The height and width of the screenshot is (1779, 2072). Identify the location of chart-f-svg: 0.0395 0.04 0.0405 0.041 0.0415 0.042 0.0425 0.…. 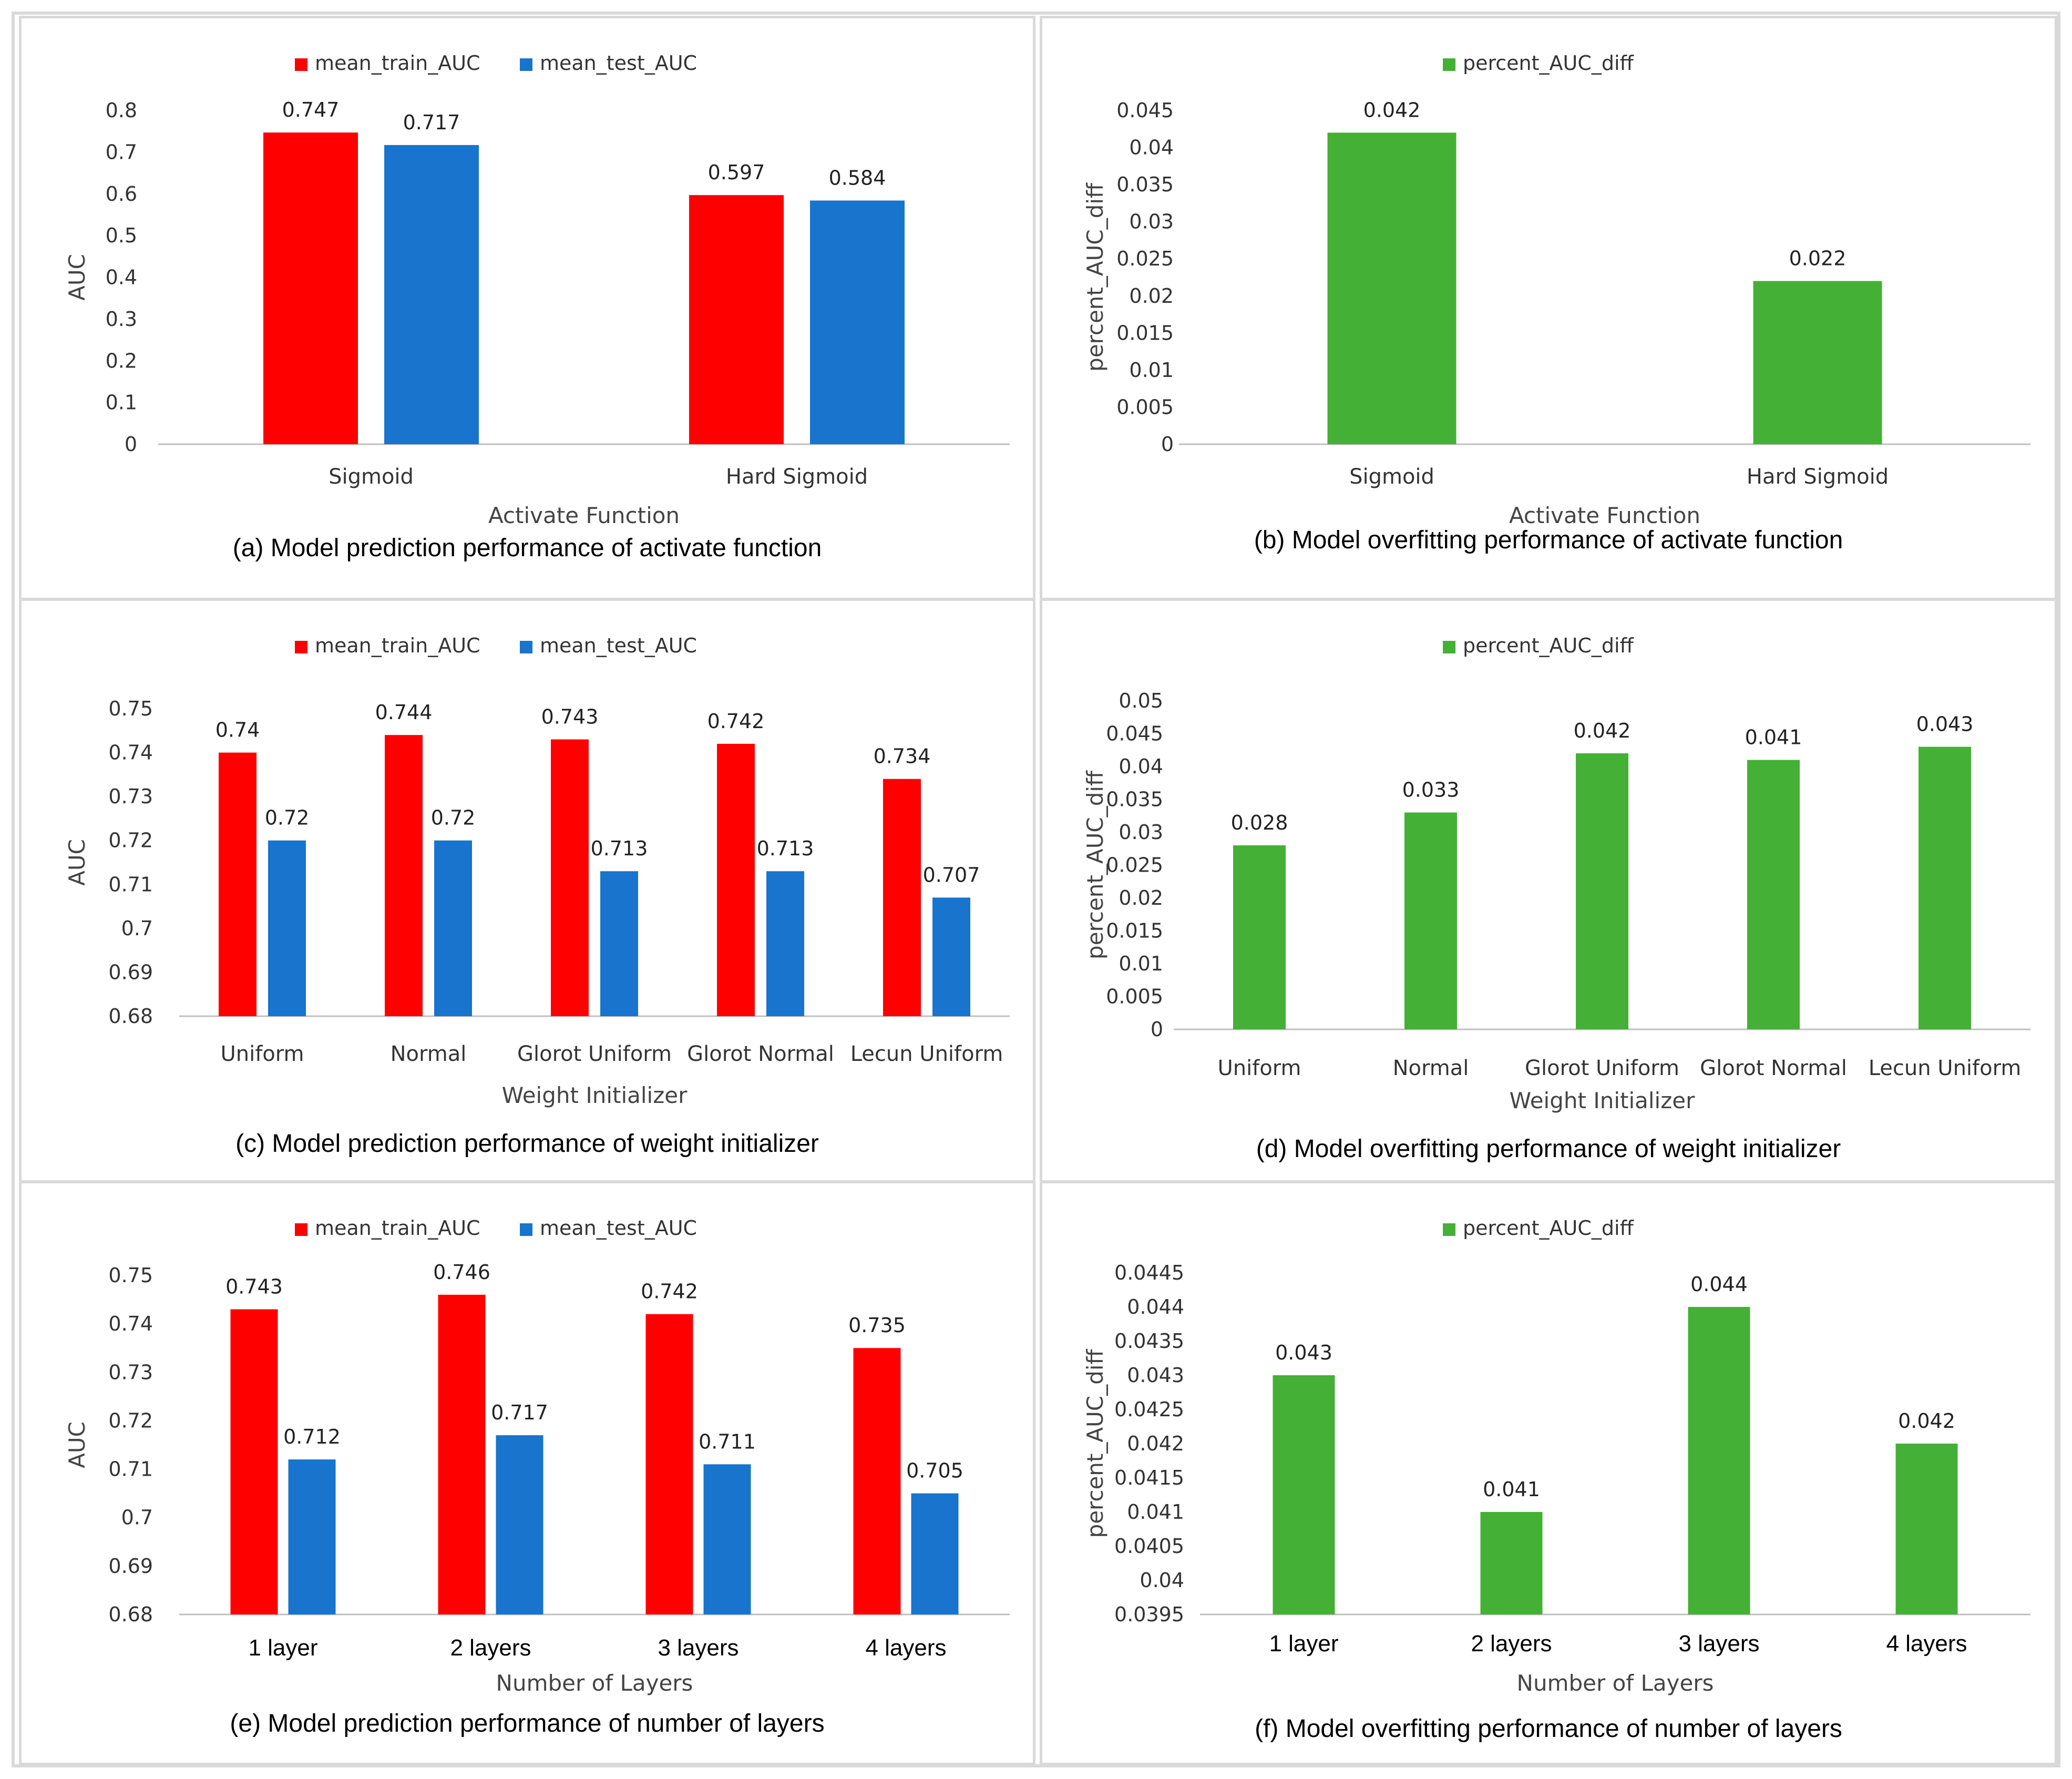
(1556, 1456).